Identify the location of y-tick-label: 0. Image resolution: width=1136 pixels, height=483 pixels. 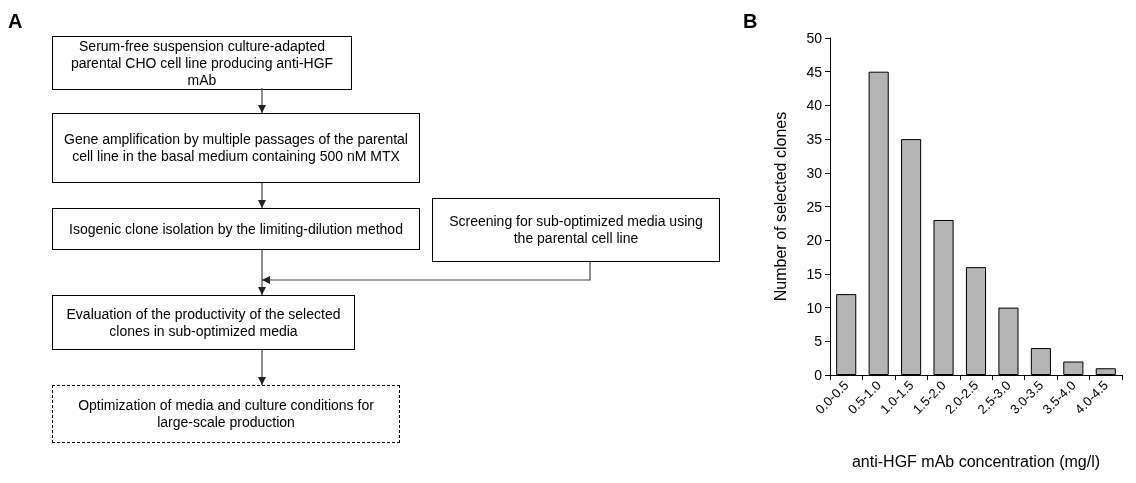
(818, 375).